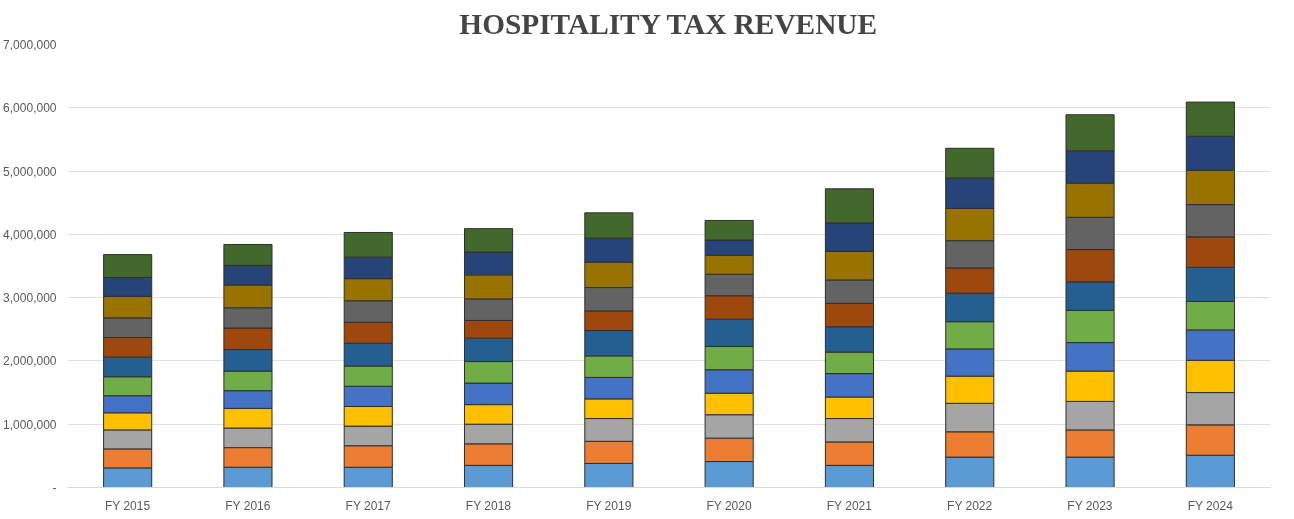  I want to click on x-tick-label: FY 2024, so click(1210, 505).